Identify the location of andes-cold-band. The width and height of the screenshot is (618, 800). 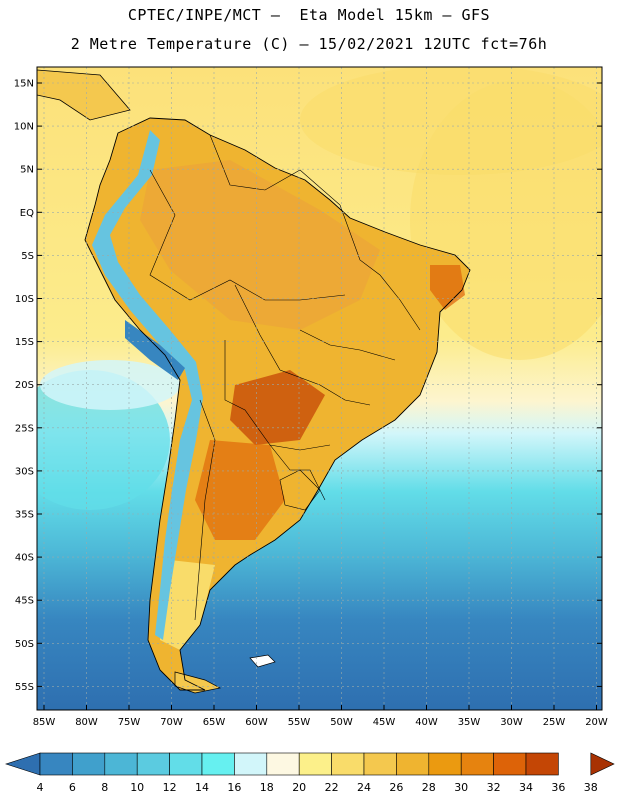
(147, 385).